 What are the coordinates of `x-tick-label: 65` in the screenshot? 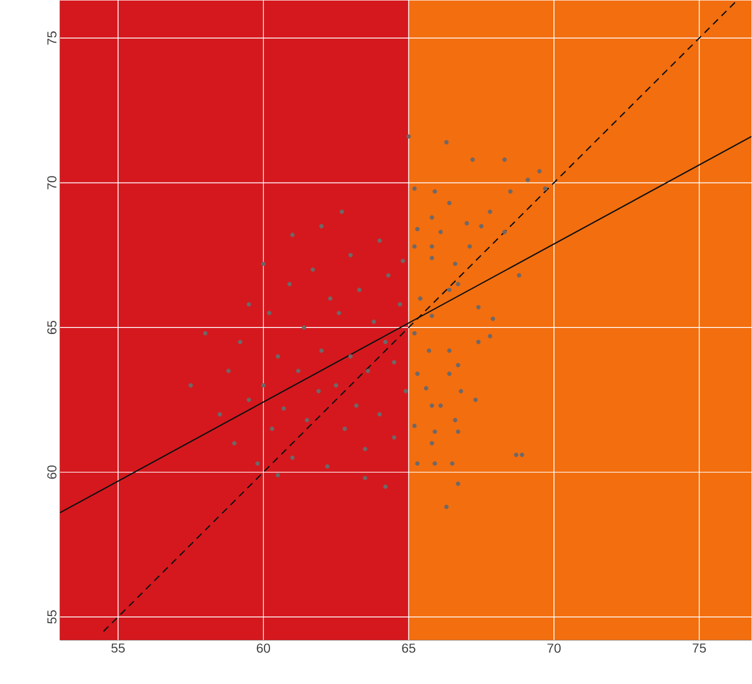 It's located at (409, 648).